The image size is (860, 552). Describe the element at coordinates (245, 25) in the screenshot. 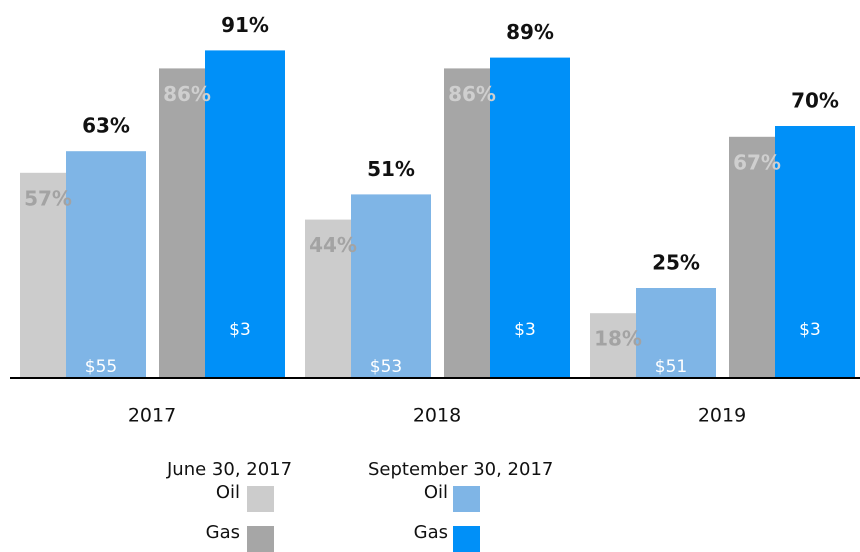

I see `value-label: 91%` at that location.